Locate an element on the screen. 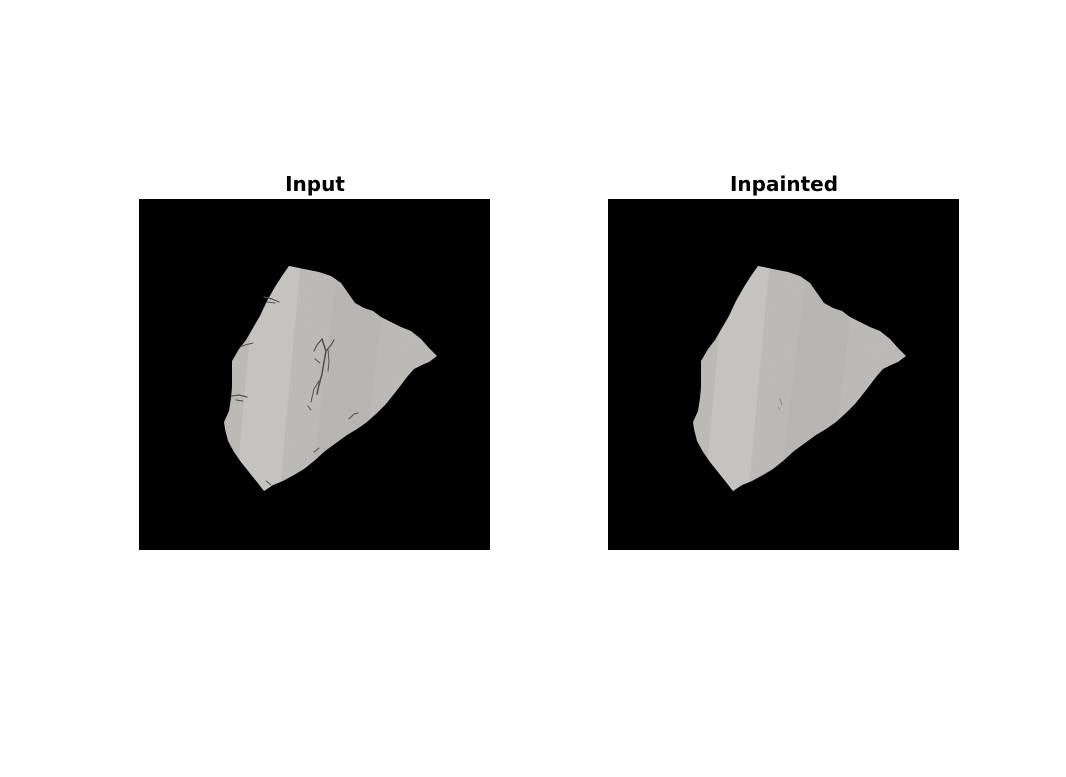  crack-marks is located at coordinates (294, 391).